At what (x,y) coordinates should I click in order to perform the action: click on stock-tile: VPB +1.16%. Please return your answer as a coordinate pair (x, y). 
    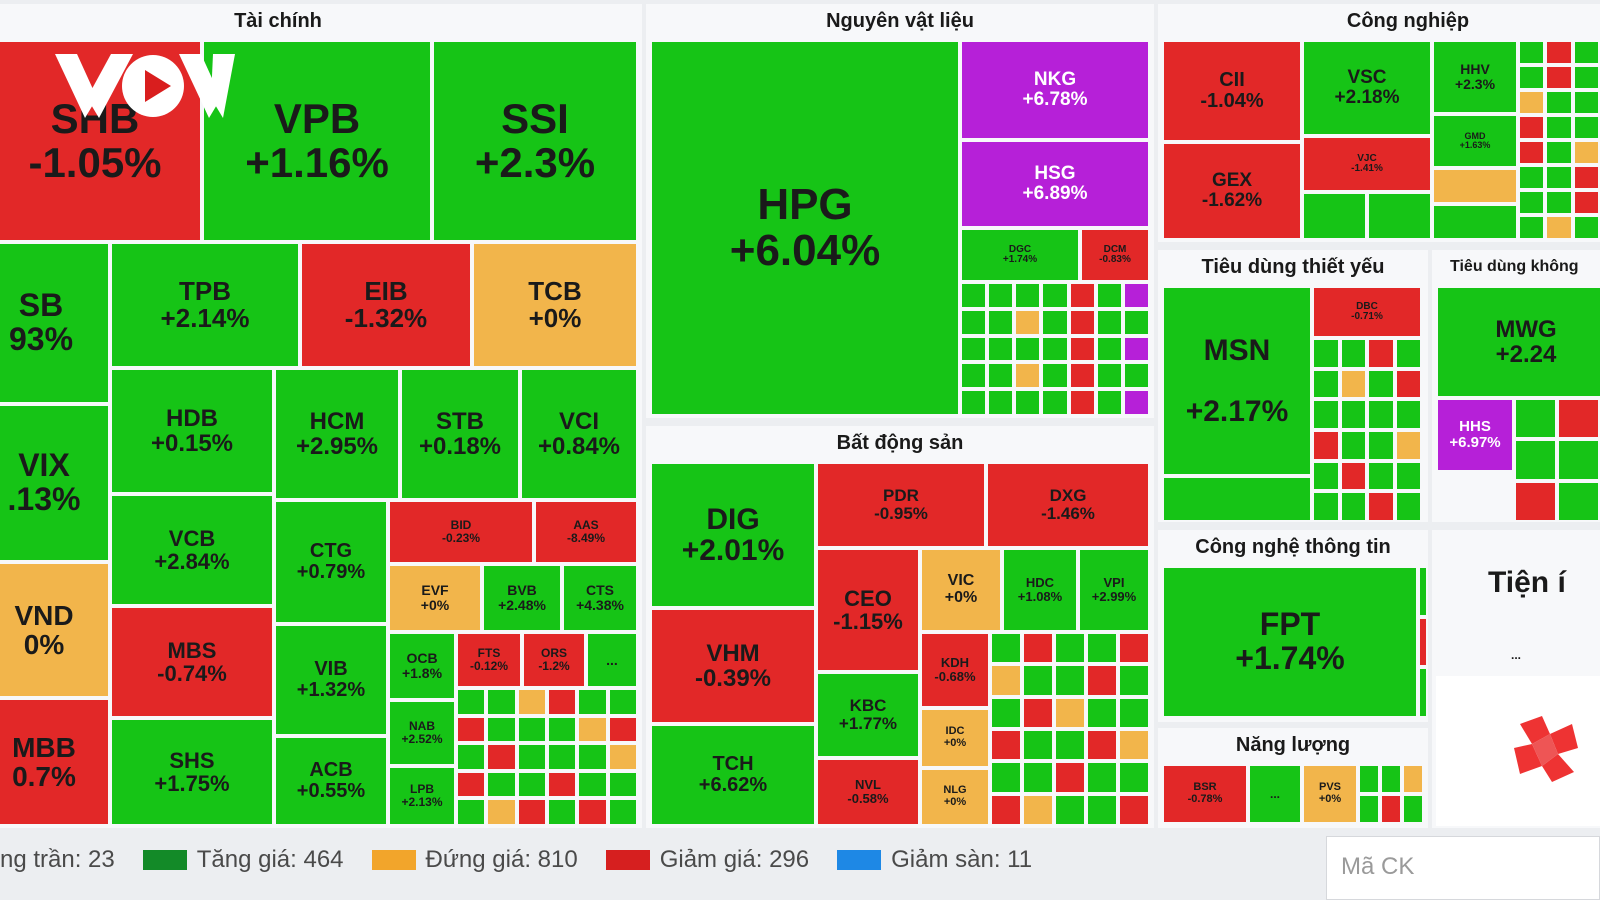
    Looking at the image, I should click on (317, 141).